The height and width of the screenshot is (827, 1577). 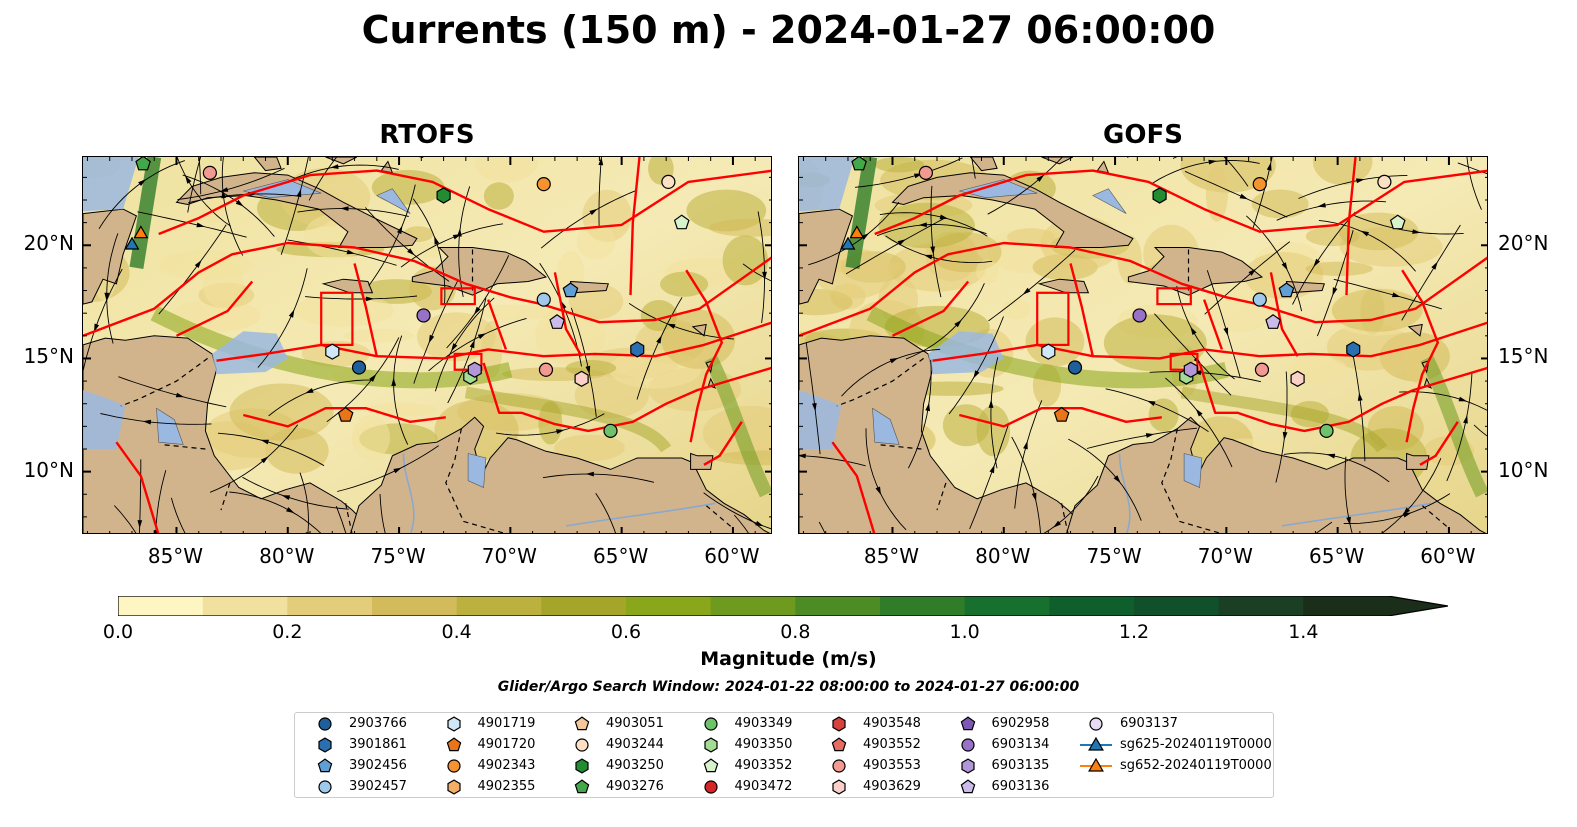 I want to click on legend-label: 4903548, so click(x=892, y=723).